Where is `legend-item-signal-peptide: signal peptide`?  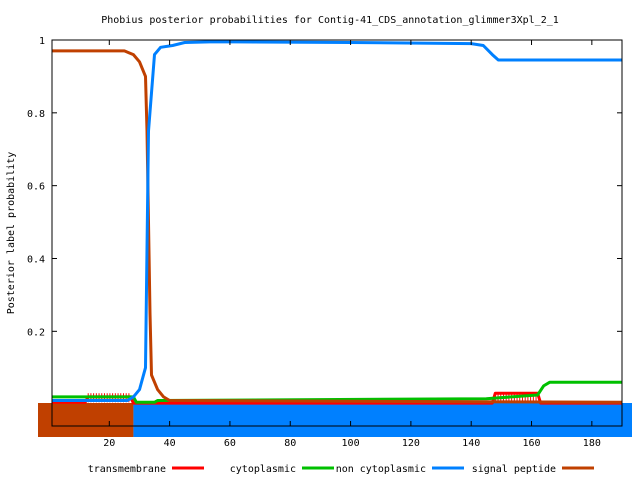
legend-item-signal-peptide: signal peptide is located at coordinates (533, 469).